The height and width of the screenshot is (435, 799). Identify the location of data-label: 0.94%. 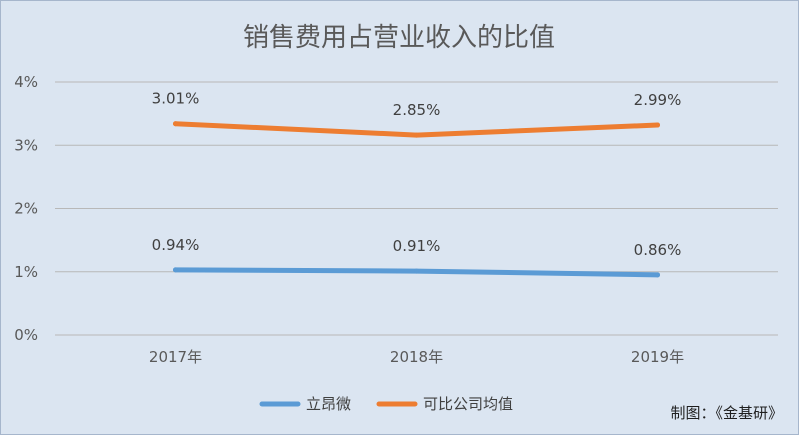
(176, 245).